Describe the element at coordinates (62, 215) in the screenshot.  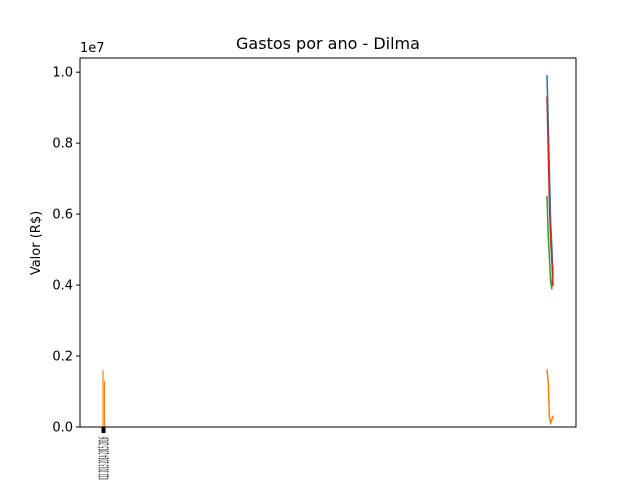
I see `y-tick-label: 0.6` at that location.